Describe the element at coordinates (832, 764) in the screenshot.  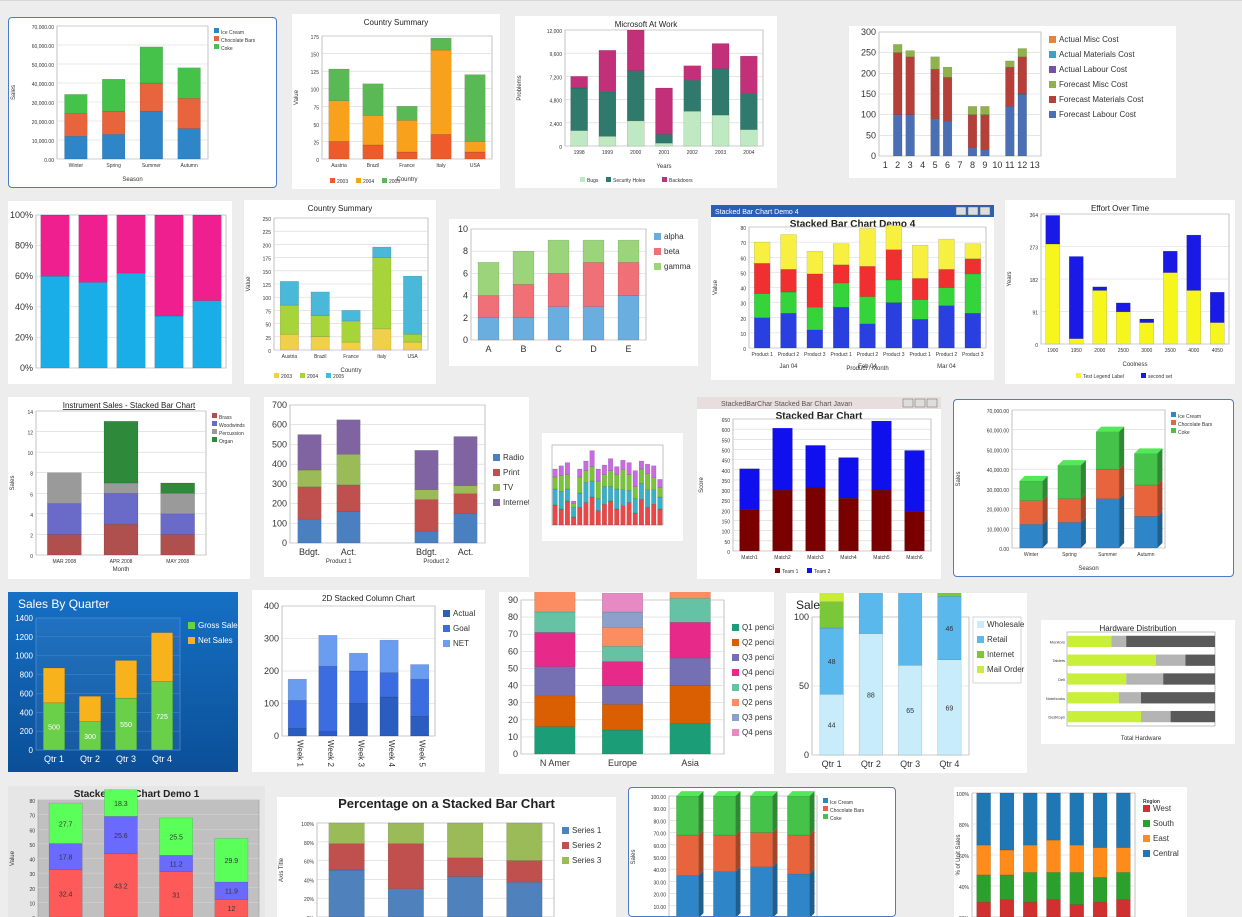
I see `x-tick-label: Qtr 1` at that location.